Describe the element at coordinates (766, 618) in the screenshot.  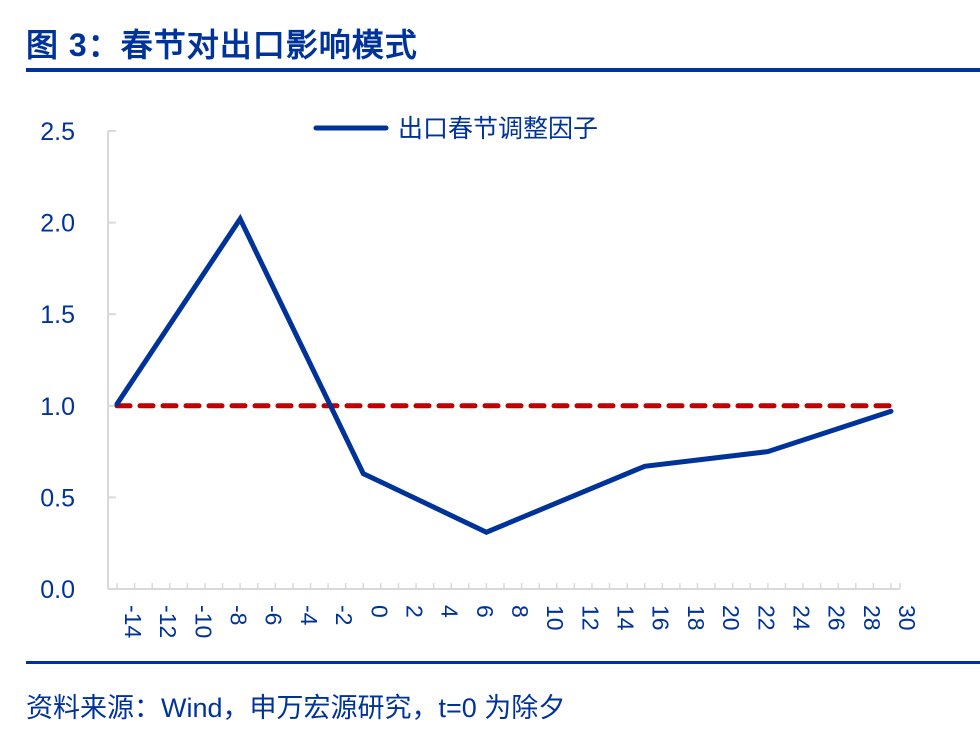
I see `x-tick-label: 22` at that location.